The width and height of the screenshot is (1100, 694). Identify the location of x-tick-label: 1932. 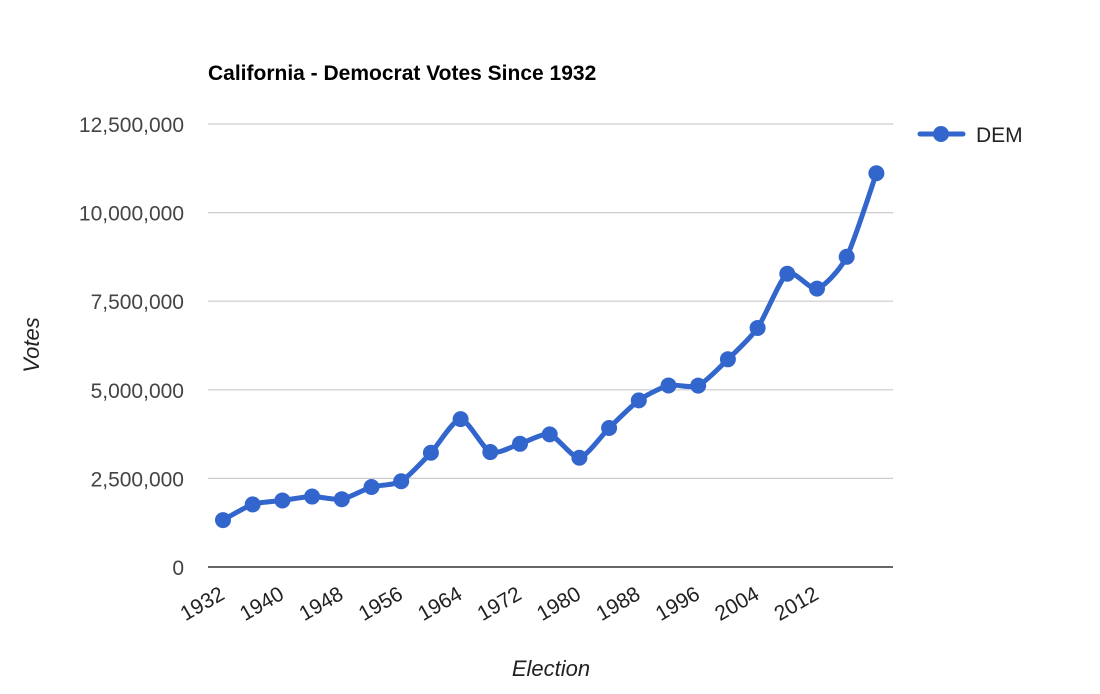
(203, 603).